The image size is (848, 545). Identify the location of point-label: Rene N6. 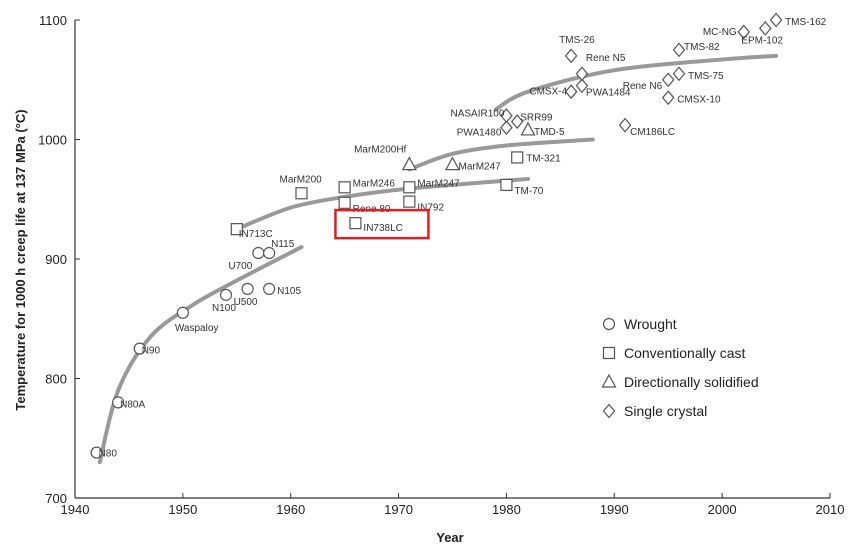
(643, 86).